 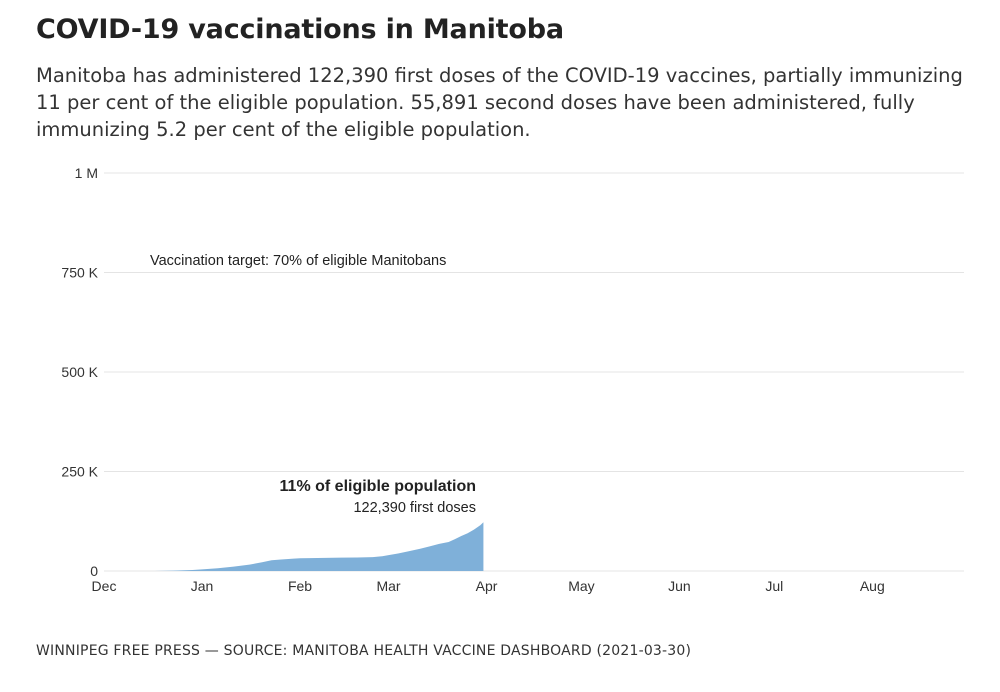 What do you see at coordinates (79, 372) in the screenshot?
I see `y-tick-label: 500 K` at bounding box center [79, 372].